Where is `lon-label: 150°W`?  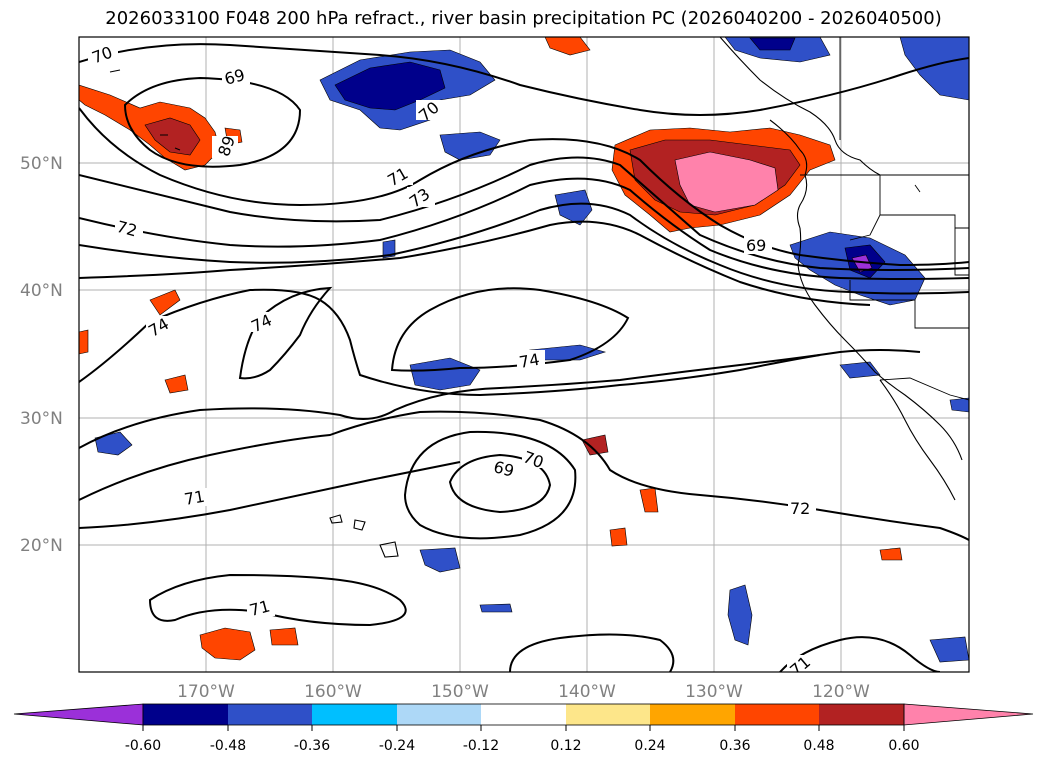 lon-label: 150°W is located at coordinates (460, 692).